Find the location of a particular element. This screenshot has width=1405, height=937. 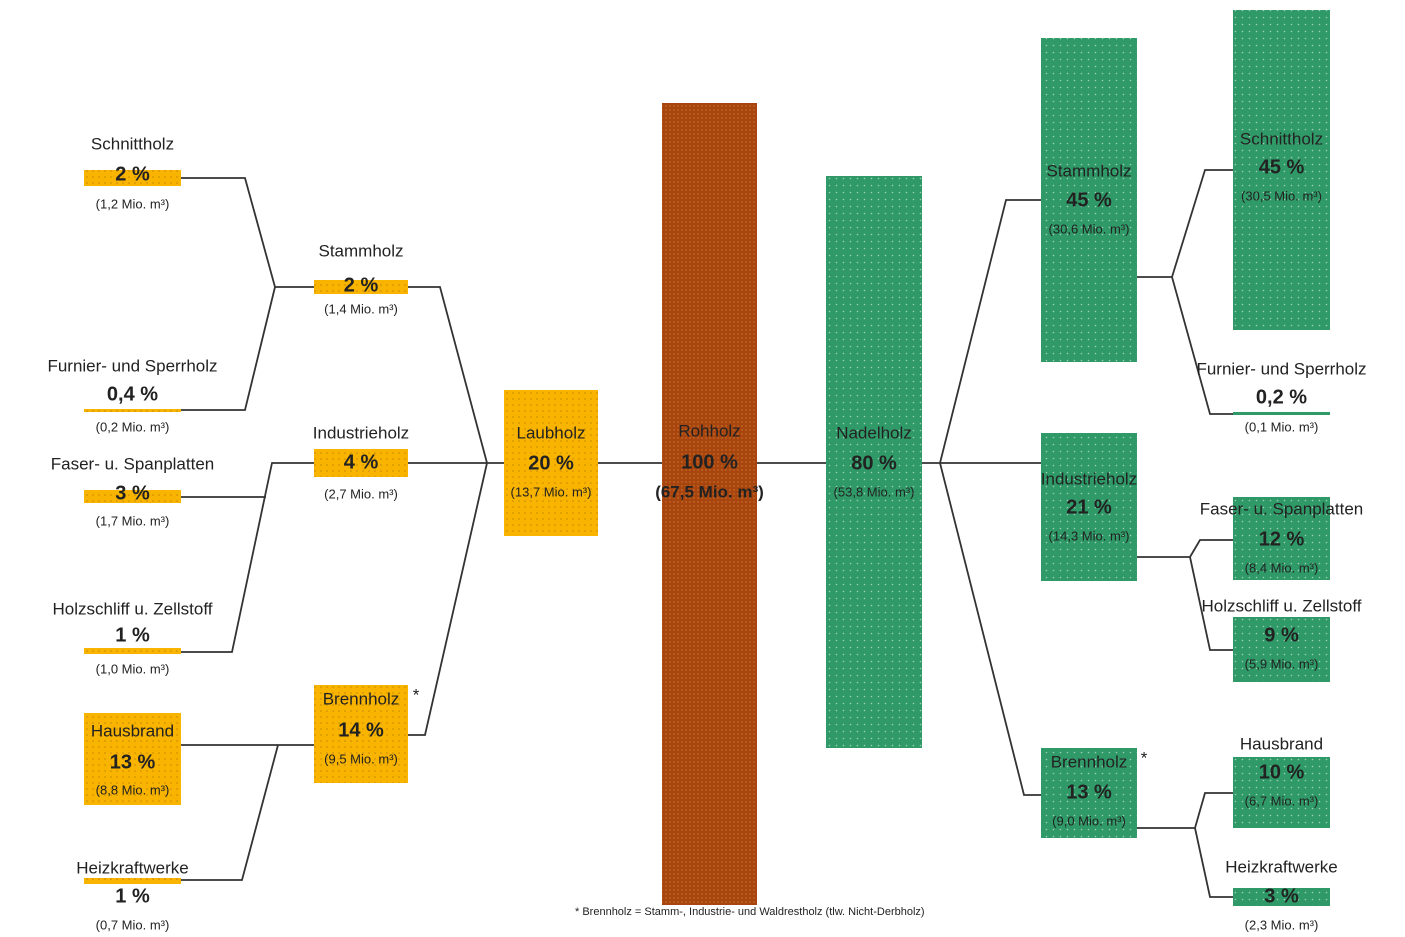

node-volume: (0,7 Mio. m³) is located at coordinates (133, 924).